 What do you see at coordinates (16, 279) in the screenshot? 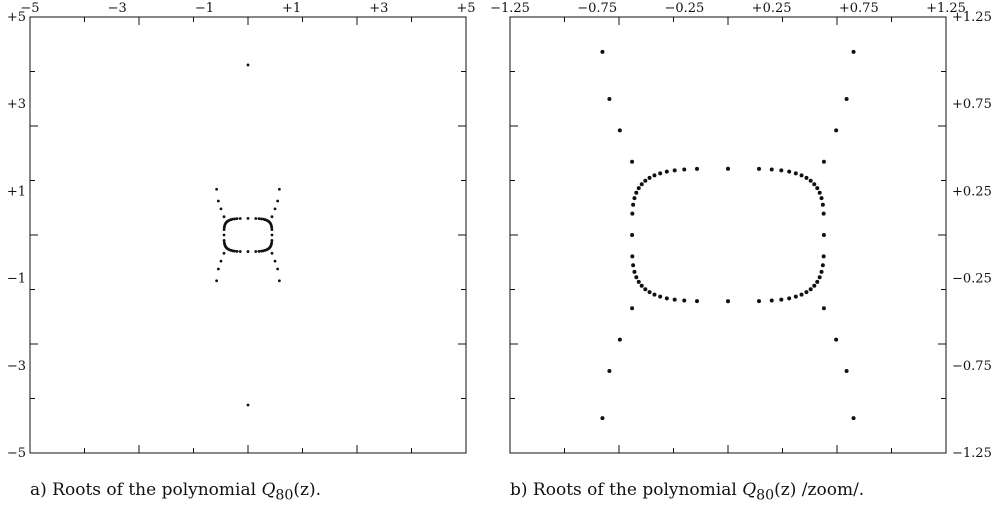
I see `y-tick-label: −1` at bounding box center [16, 279].